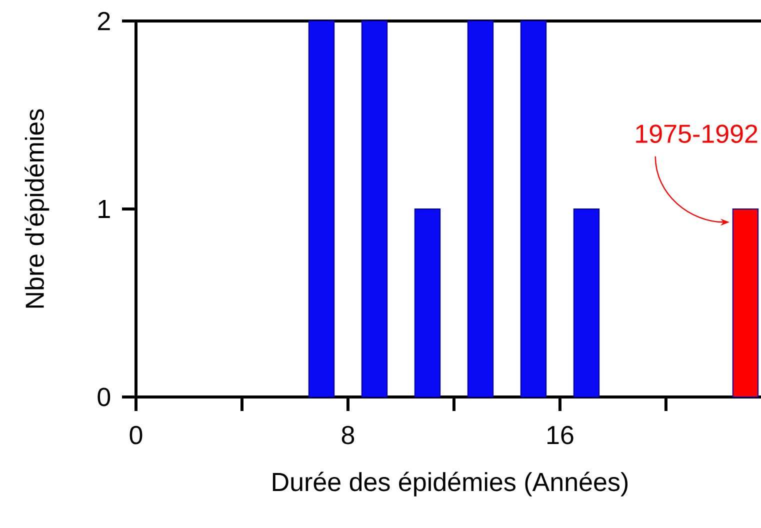 Image resolution: width=761 pixels, height=528 pixels. Describe the element at coordinates (104, 209) in the screenshot. I see `y-tick-label: 1` at that location.